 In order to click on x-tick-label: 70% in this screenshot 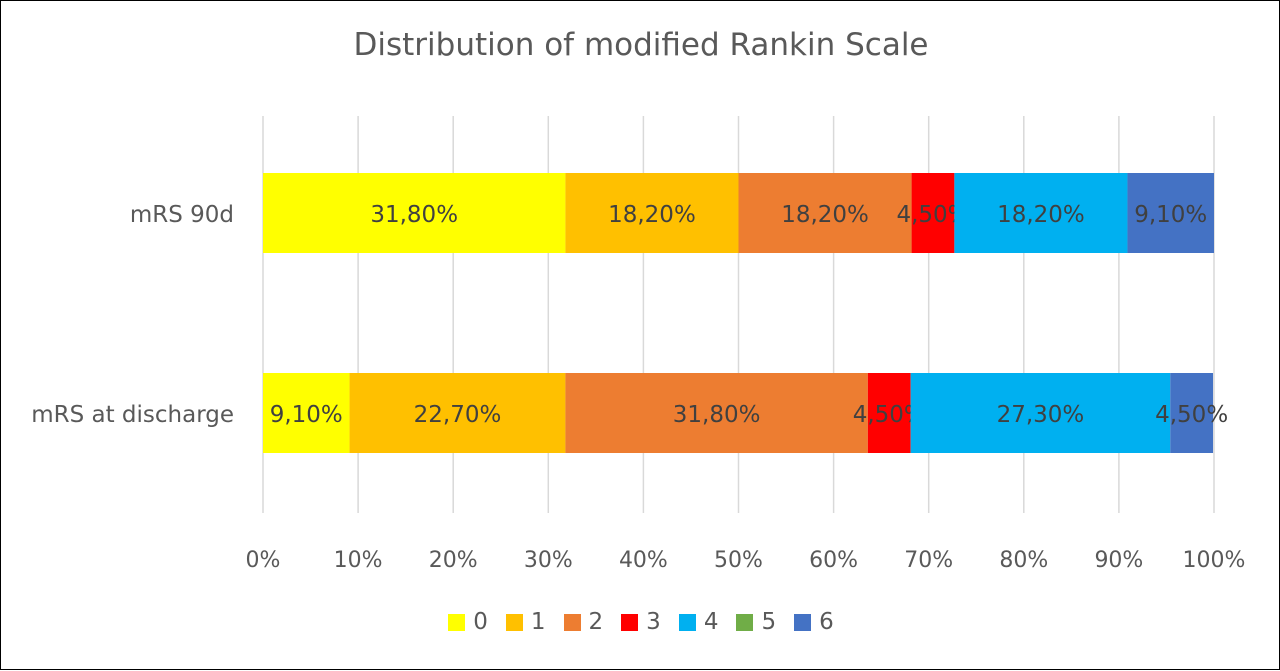, I will do `click(928, 560)`.